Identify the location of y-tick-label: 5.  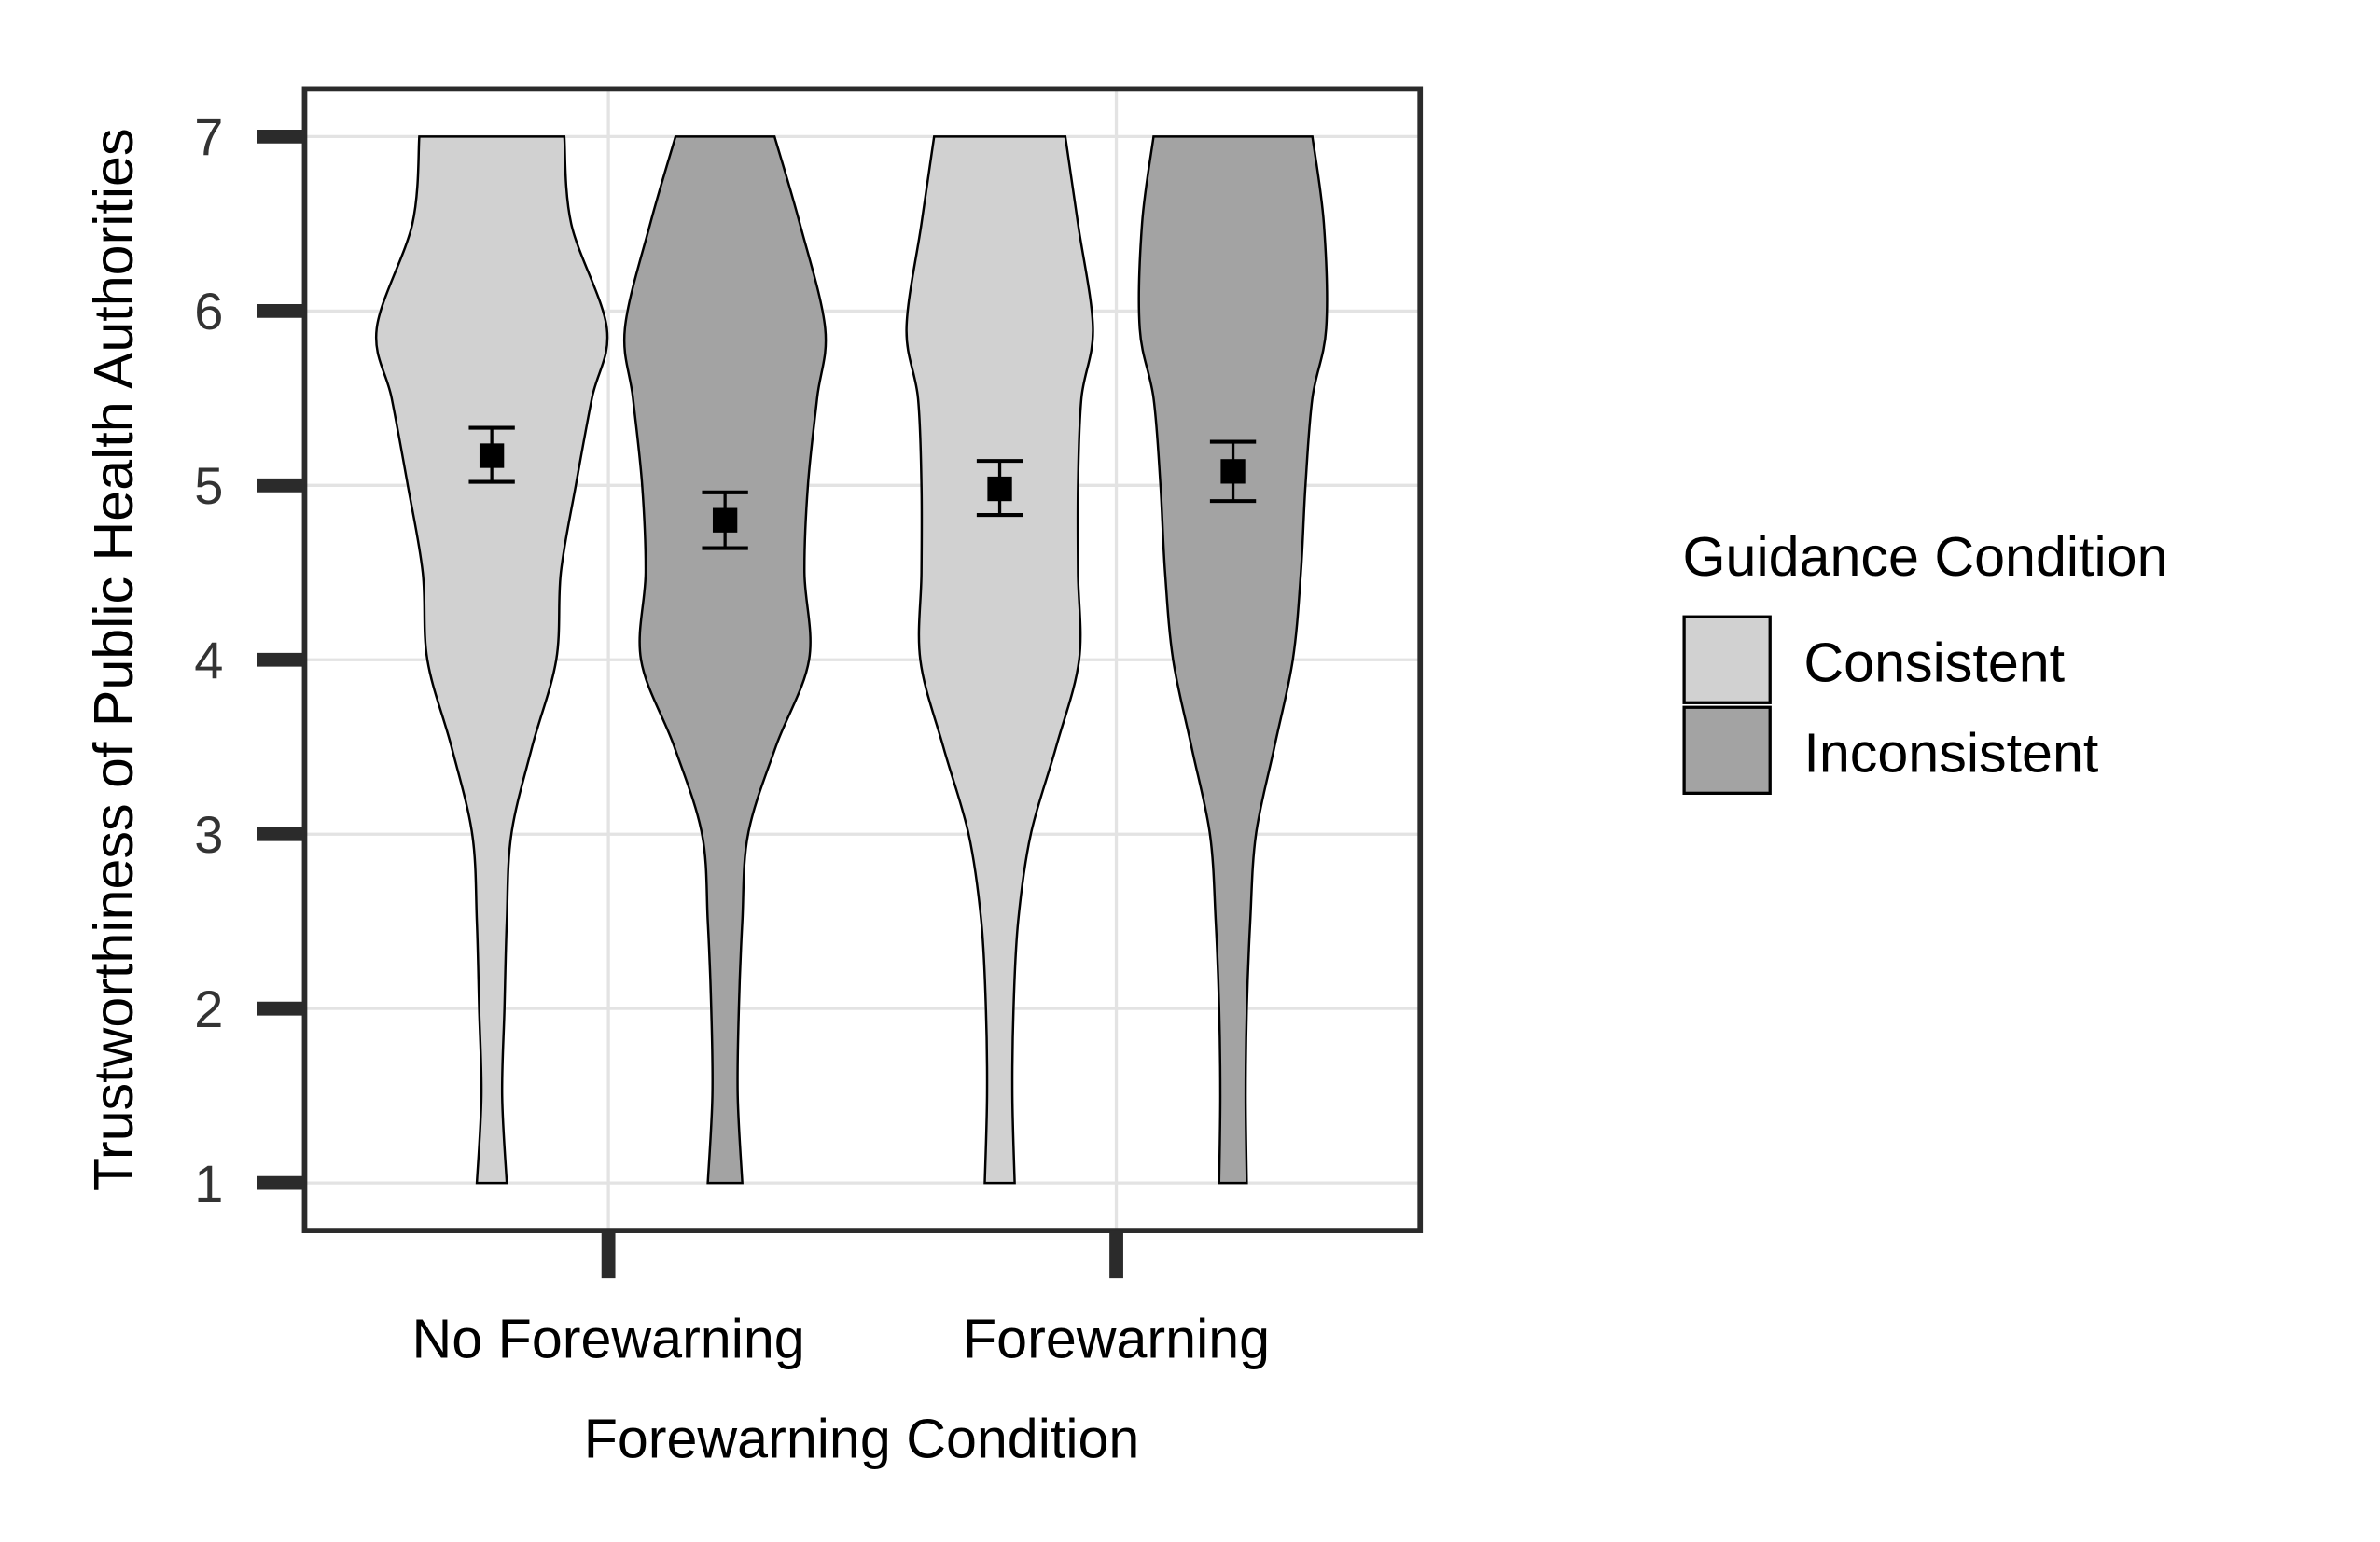
(208, 485).